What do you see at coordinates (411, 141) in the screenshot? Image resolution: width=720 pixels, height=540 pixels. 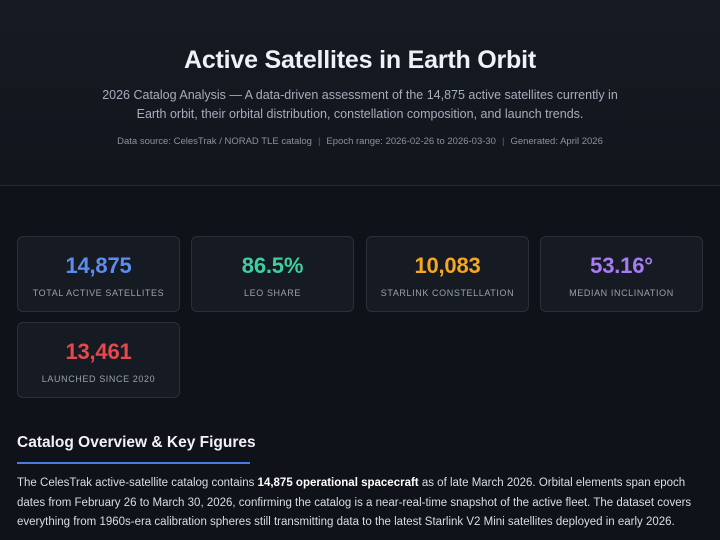 I see `meta-epoch: Epoch range: 2026-02-26 to 2026-03-30` at bounding box center [411, 141].